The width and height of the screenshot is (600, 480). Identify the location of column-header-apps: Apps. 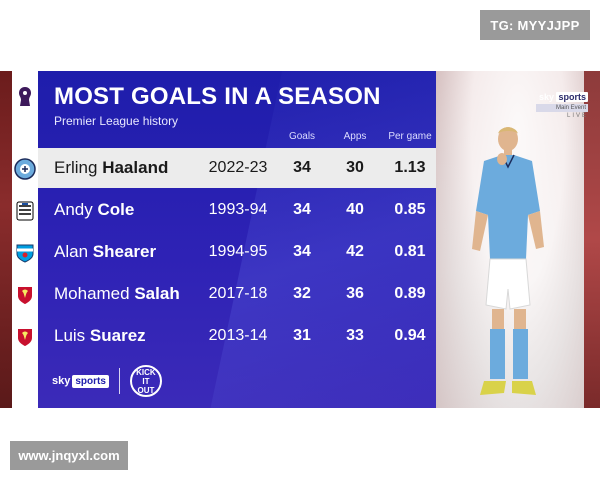
(355, 136).